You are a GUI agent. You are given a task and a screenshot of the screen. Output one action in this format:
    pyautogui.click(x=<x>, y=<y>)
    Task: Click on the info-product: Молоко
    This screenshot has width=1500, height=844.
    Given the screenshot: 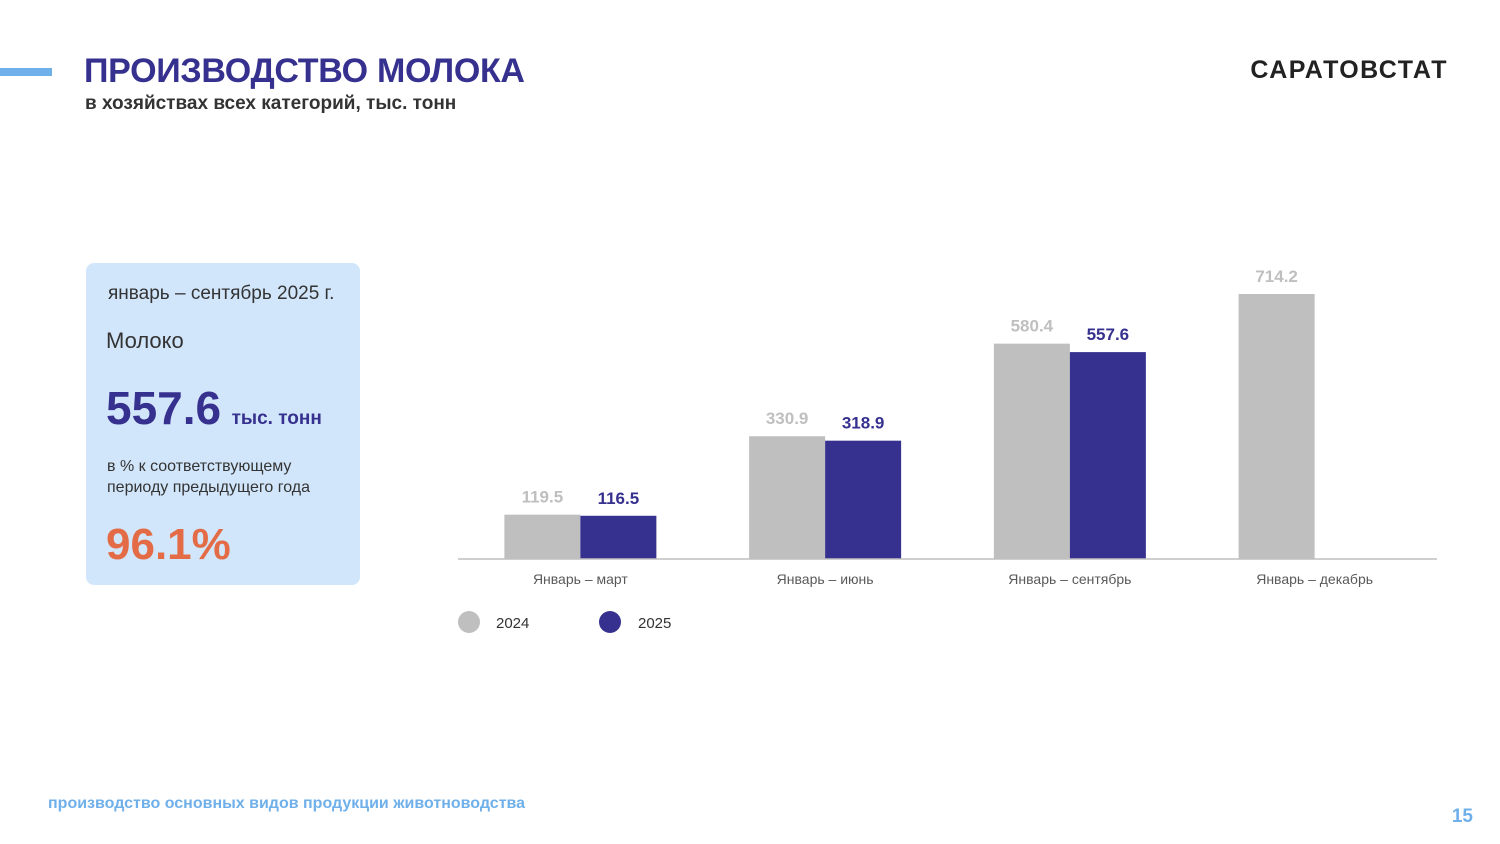 What is the action you would take?
    pyautogui.click(x=145, y=340)
    